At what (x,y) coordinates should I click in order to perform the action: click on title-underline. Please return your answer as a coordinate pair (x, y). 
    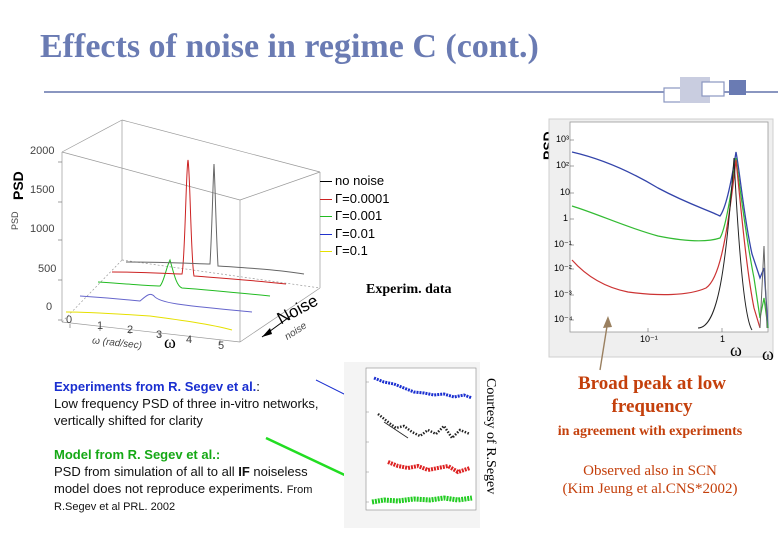
    Looking at the image, I should click on (411, 92).